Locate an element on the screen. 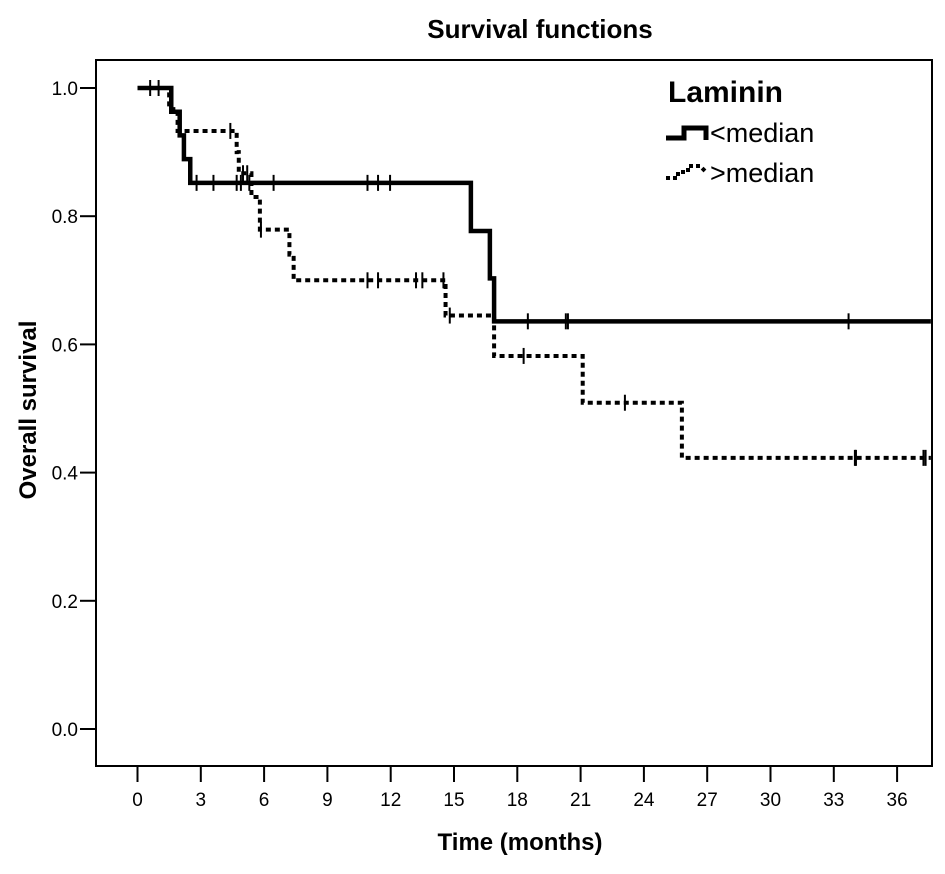  legend-title: Laminin is located at coordinates (725, 92).